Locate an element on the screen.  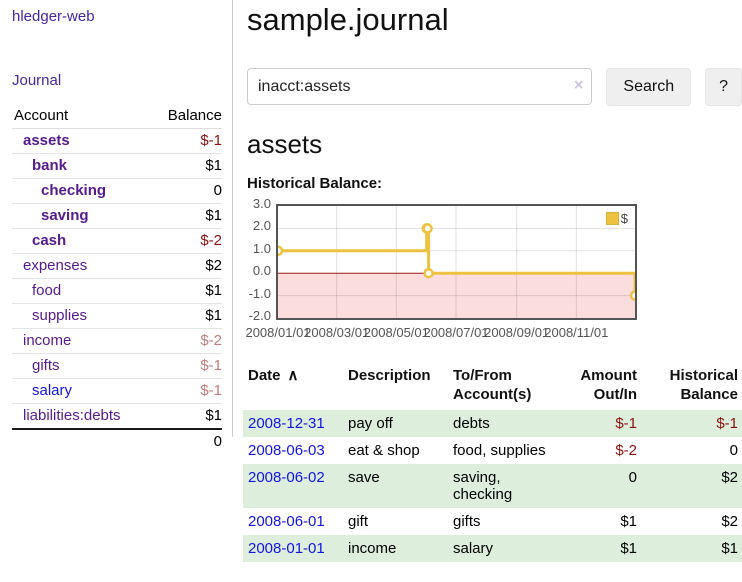
transaction-date-link: 2008-06-02 is located at coordinates (286, 477).